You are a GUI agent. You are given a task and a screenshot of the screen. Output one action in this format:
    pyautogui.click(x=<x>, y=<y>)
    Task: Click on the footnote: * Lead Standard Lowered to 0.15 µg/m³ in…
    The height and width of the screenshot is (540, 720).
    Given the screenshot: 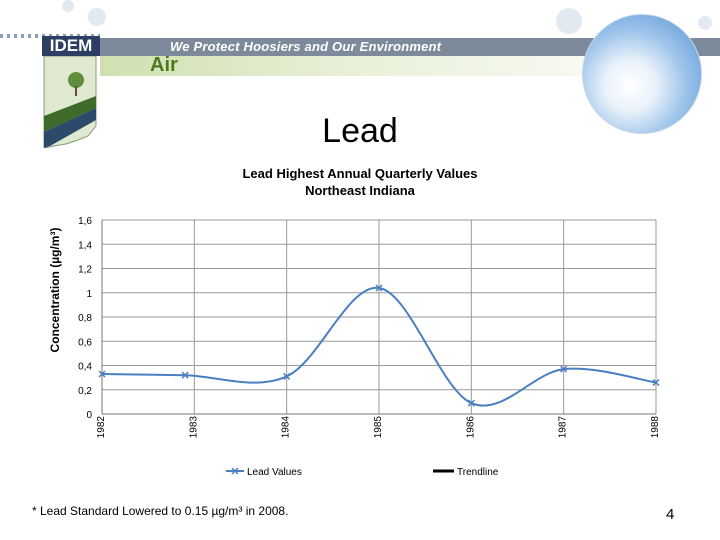 What is the action you would take?
    pyautogui.click(x=160, y=511)
    